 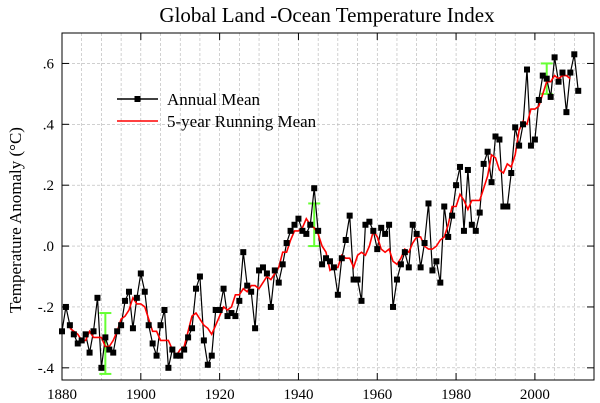 I want to click on annual-mean-point-1912, so click(x=188, y=337).